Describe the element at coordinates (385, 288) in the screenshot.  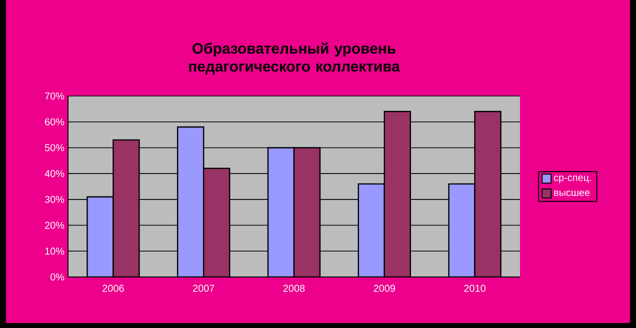
I see `x-tick-label: 2009` at that location.